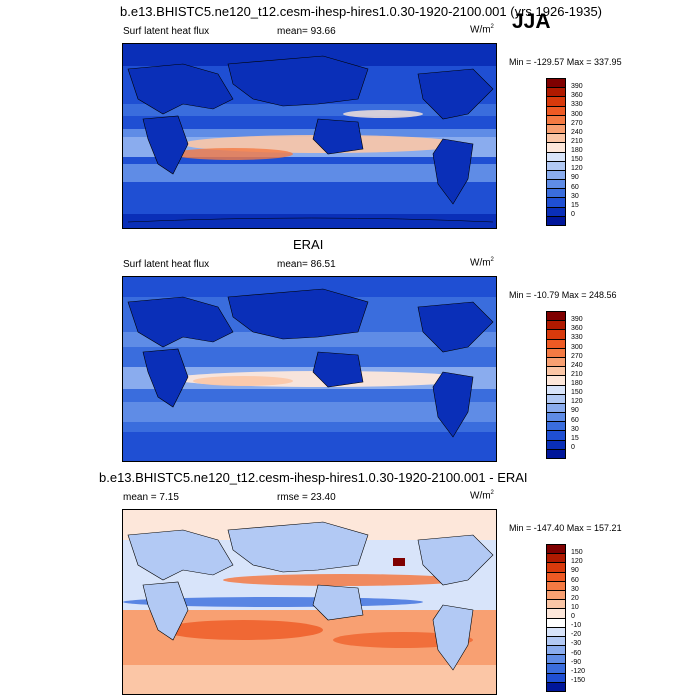 The width and height of the screenshot is (700, 700). What do you see at coordinates (576, 653) in the screenshot?
I see `colorbar-tick-label: -60` at bounding box center [576, 653].